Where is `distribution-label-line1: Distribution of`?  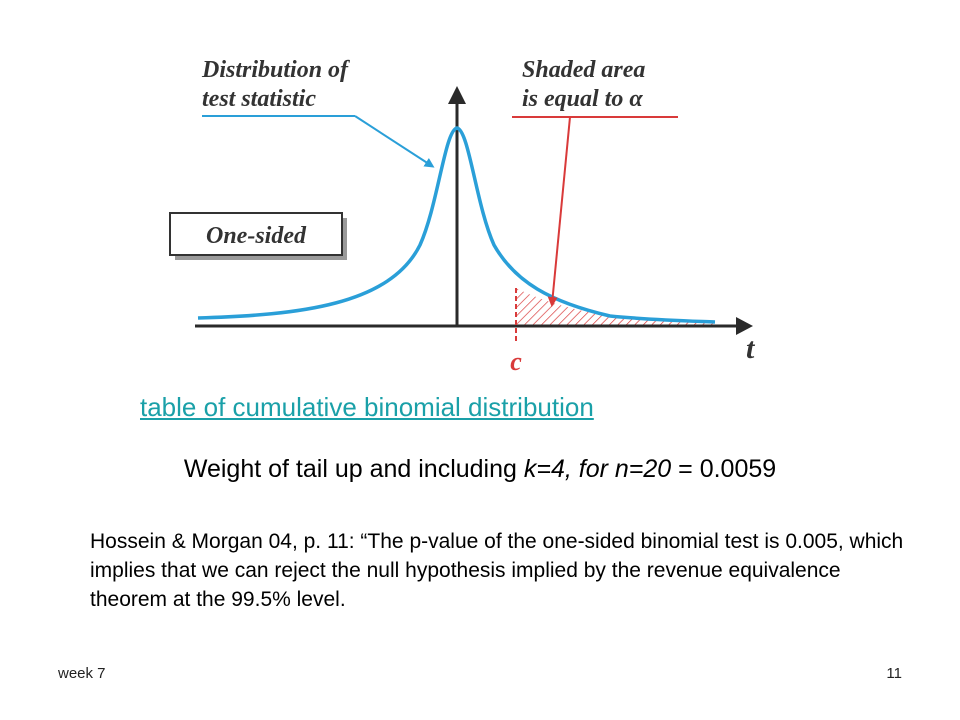
distribution-label-line1: Distribution of is located at coordinates (275, 70).